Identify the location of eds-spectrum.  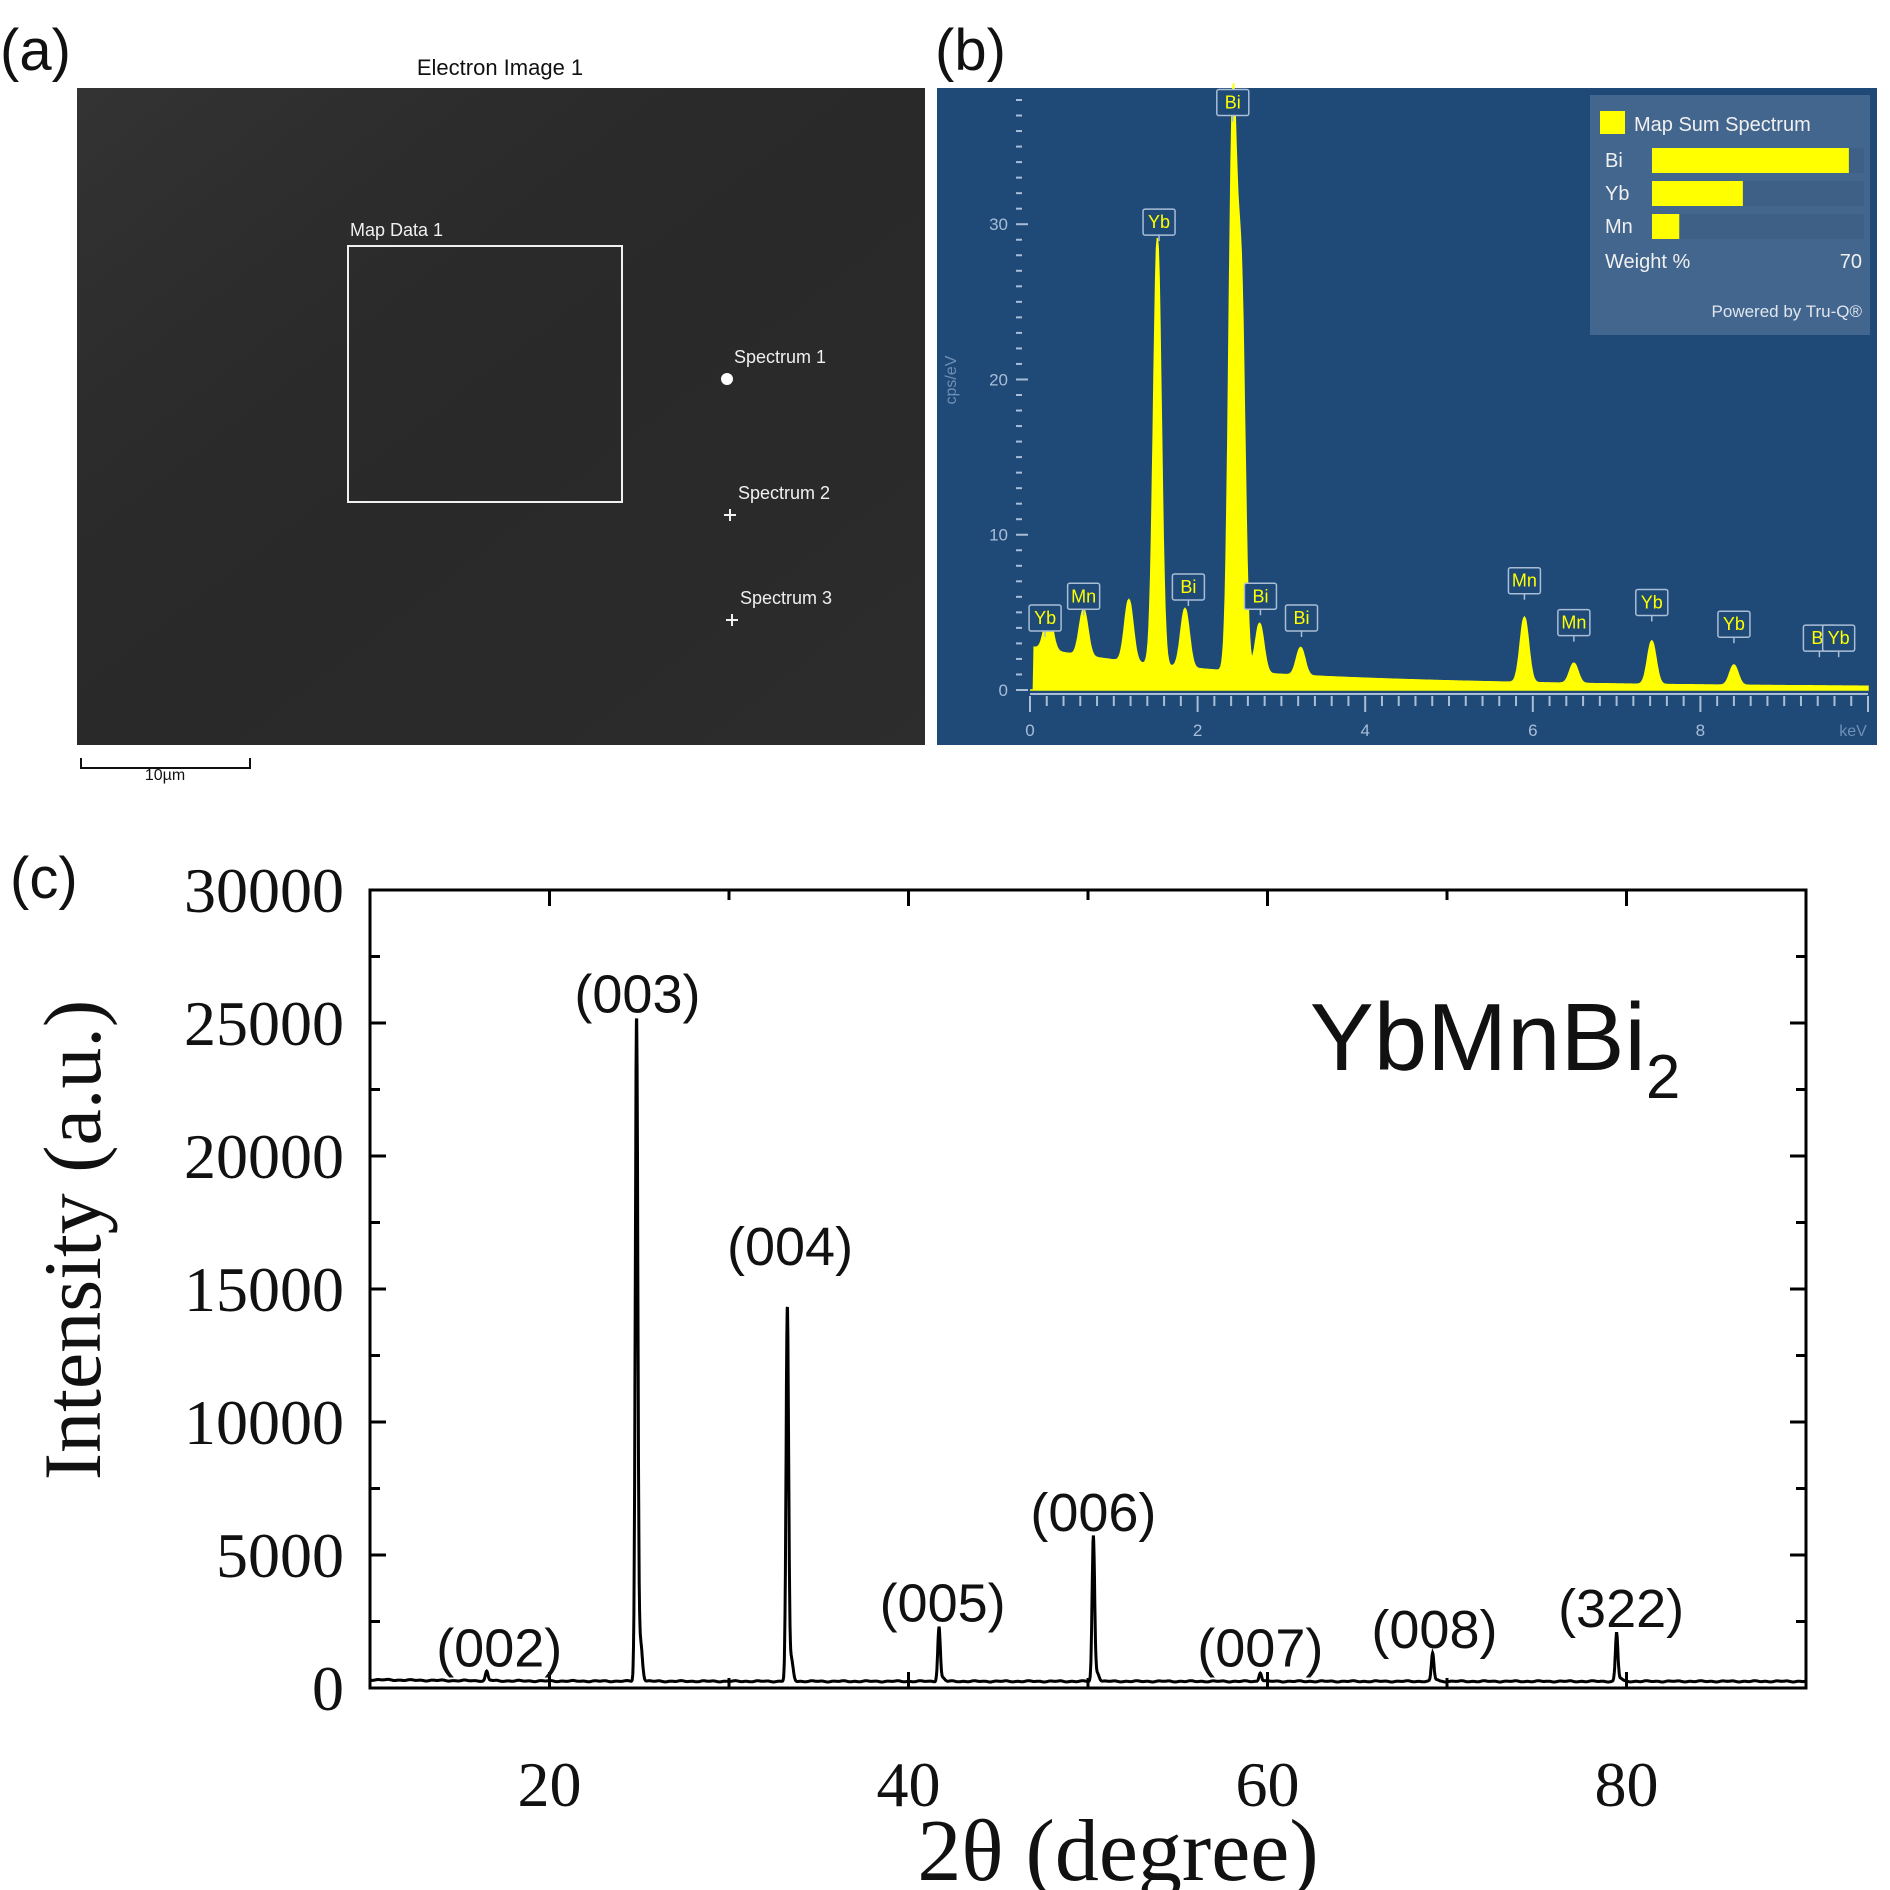
(1449, 387).